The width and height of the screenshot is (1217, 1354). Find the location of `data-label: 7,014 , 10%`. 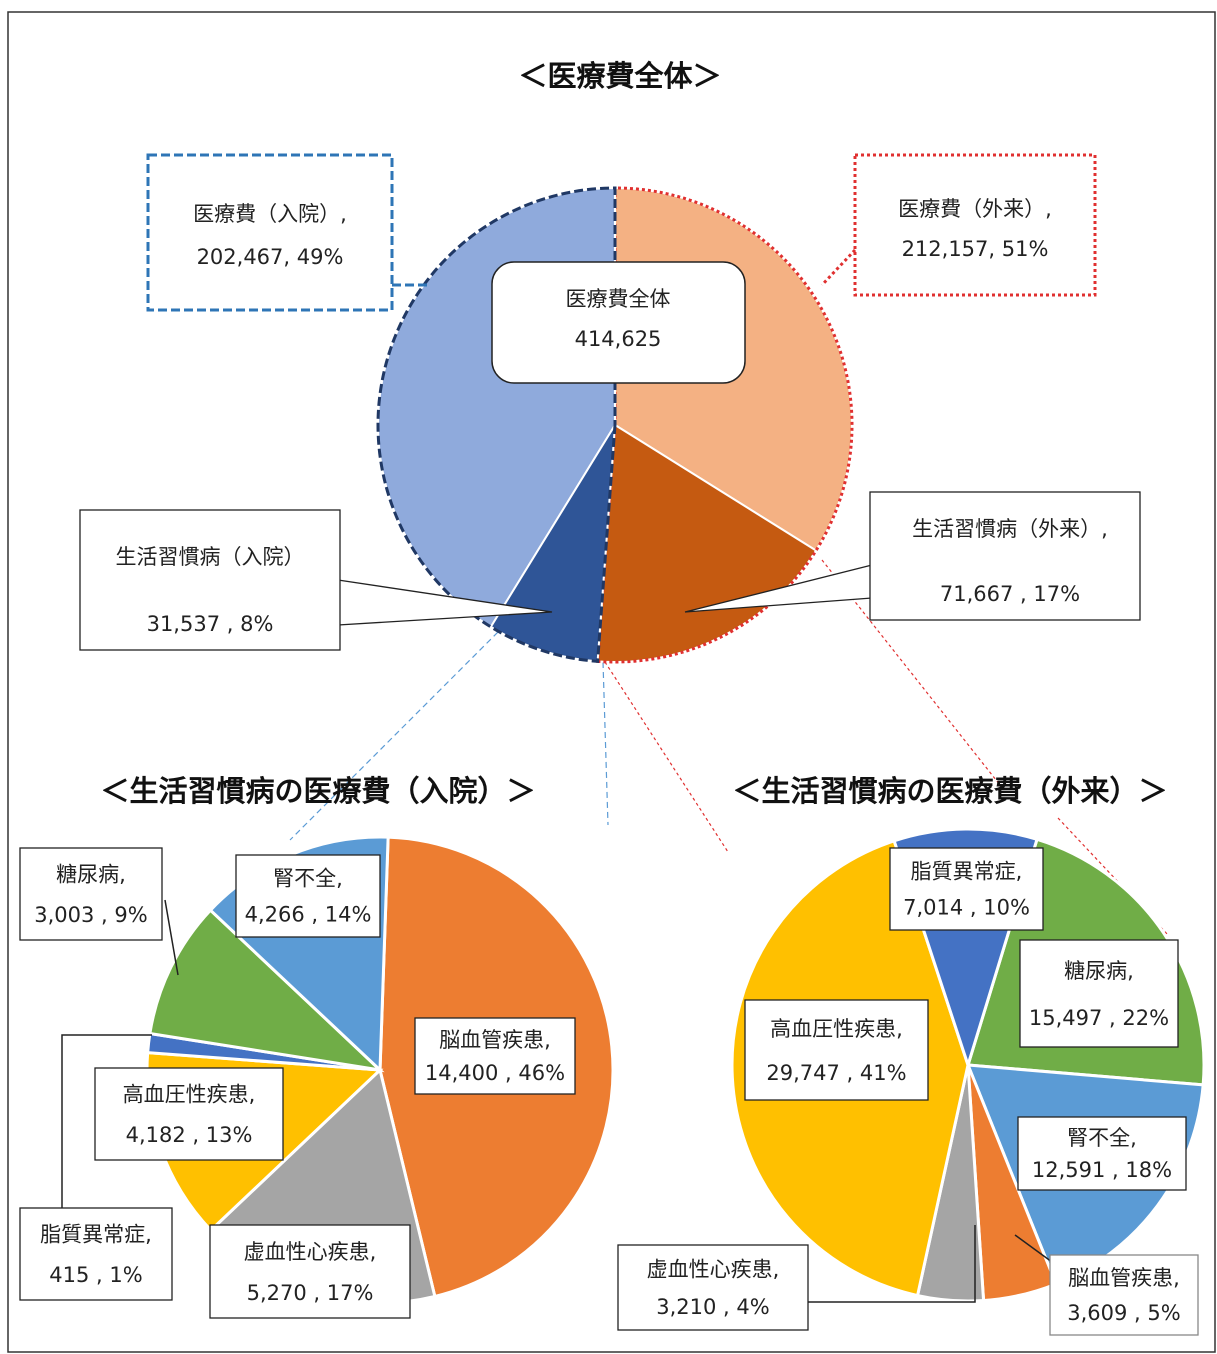

data-label: 7,014 , 10% is located at coordinates (966, 908).